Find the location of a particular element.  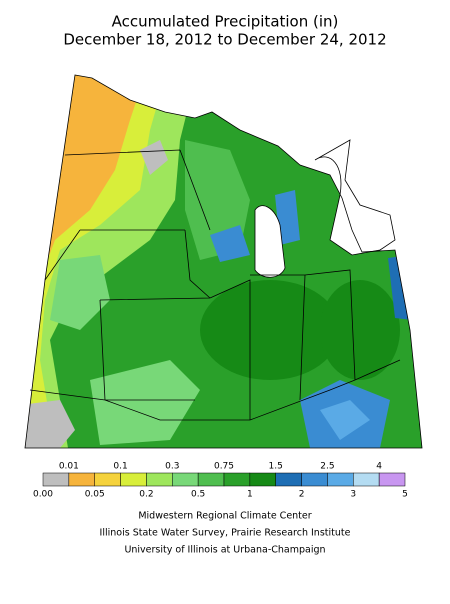

legend: 0.00 0.05 0.2 0.5 1 2 3 5 0.01 0.1 0.3 0.75 1.5 2.5 4 is located at coordinates (220, 481).